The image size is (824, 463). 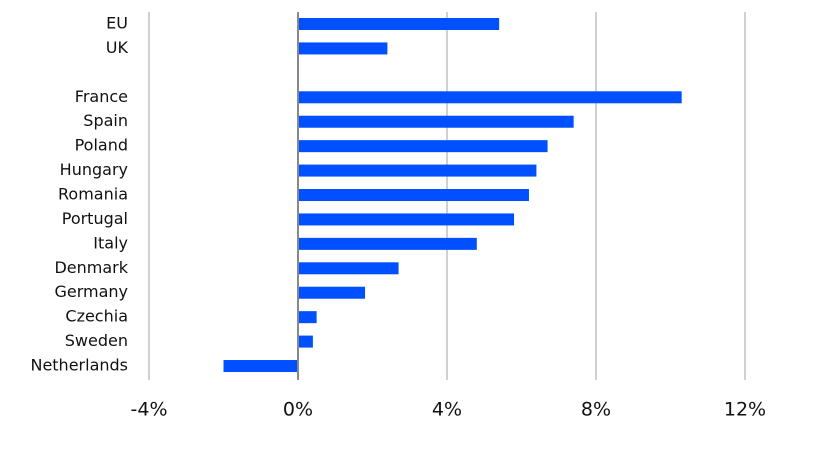 What do you see at coordinates (149, 410) in the screenshot?
I see `x-tick-label: -4%` at bounding box center [149, 410].